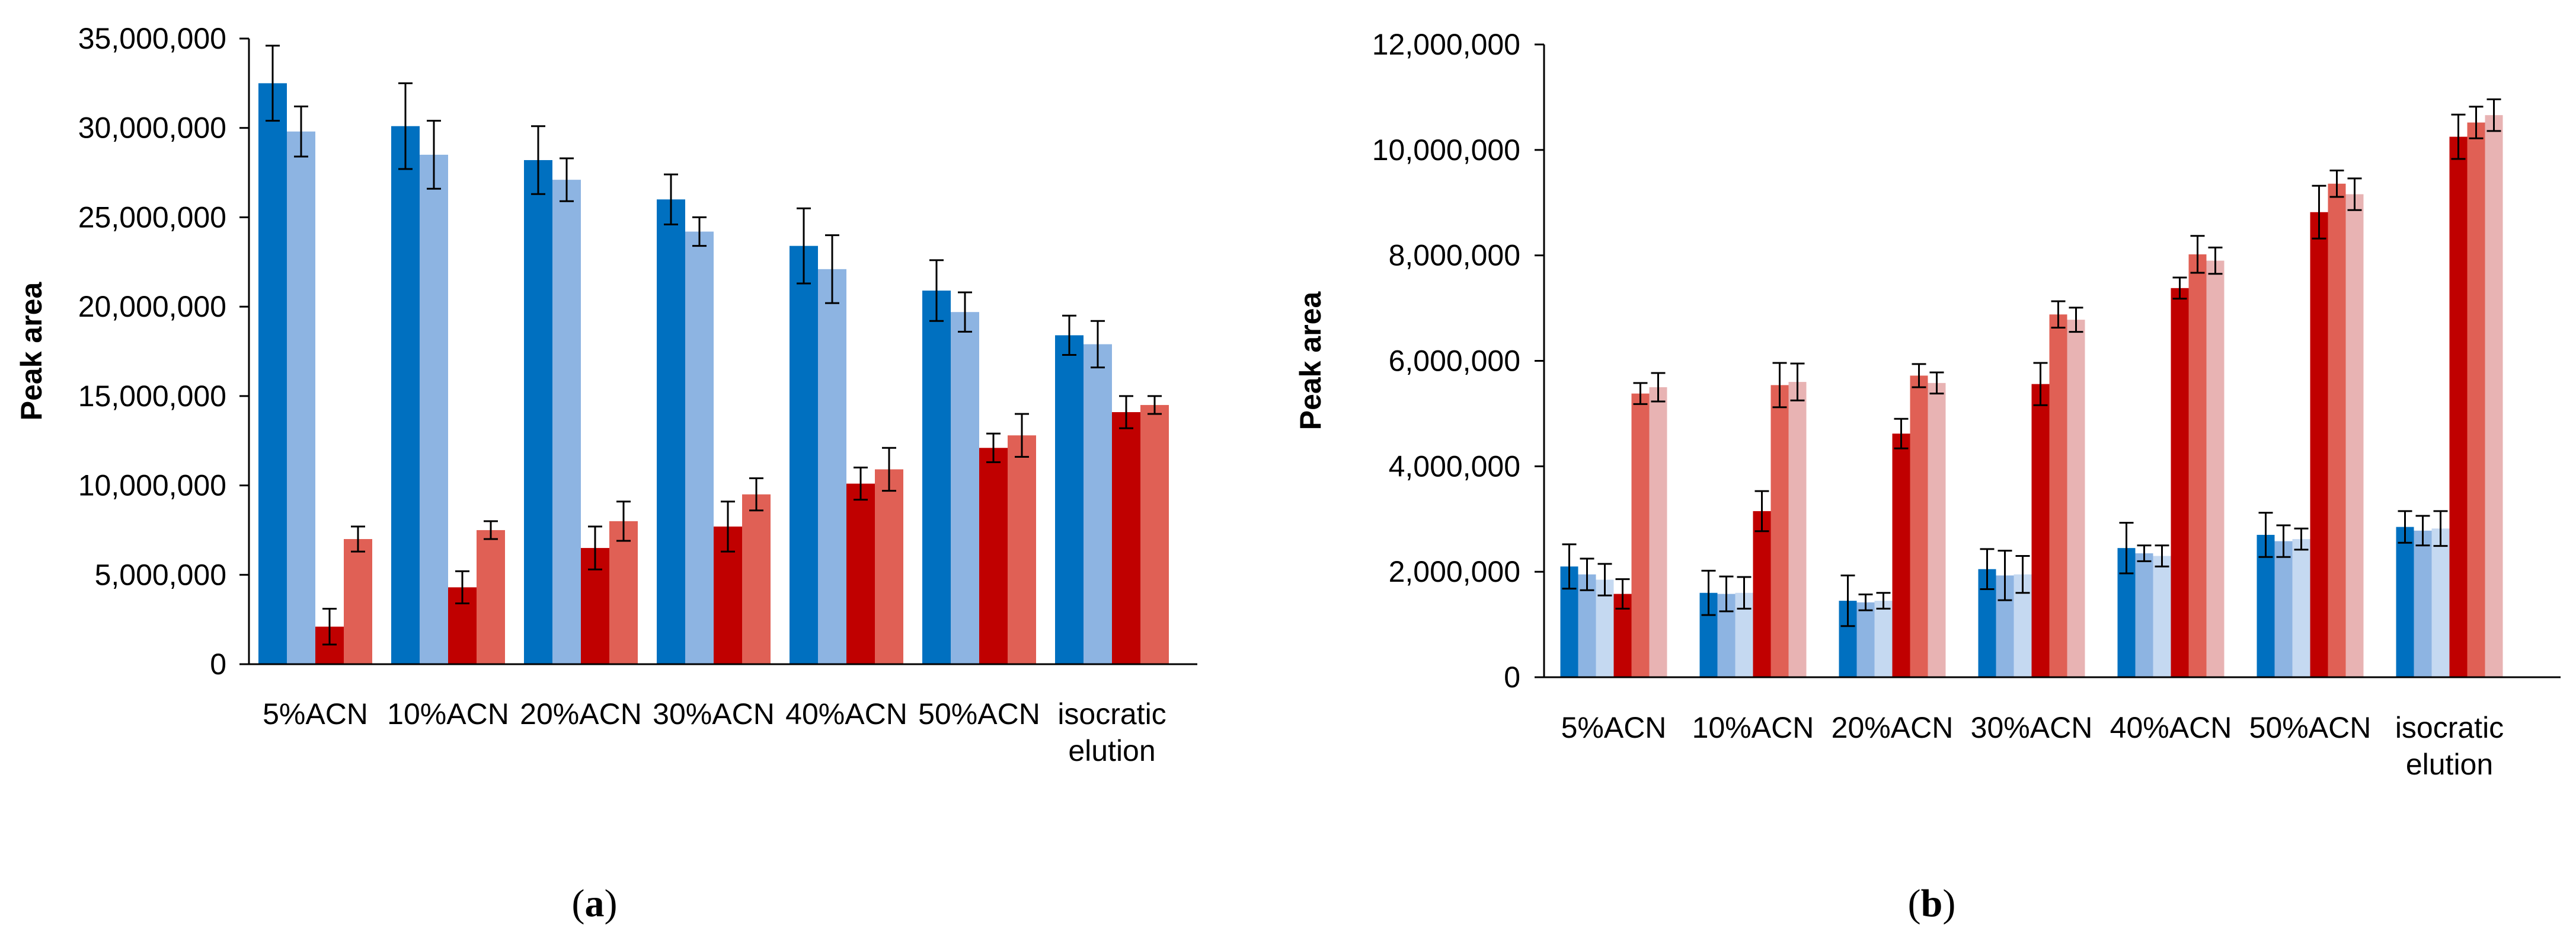 The height and width of the screenshot is (934, 2576). What do you see at coordinates (152, 217) in the screenshot?
I see `y-tick-label: 25,000,000` at bounding box center [152, 217].